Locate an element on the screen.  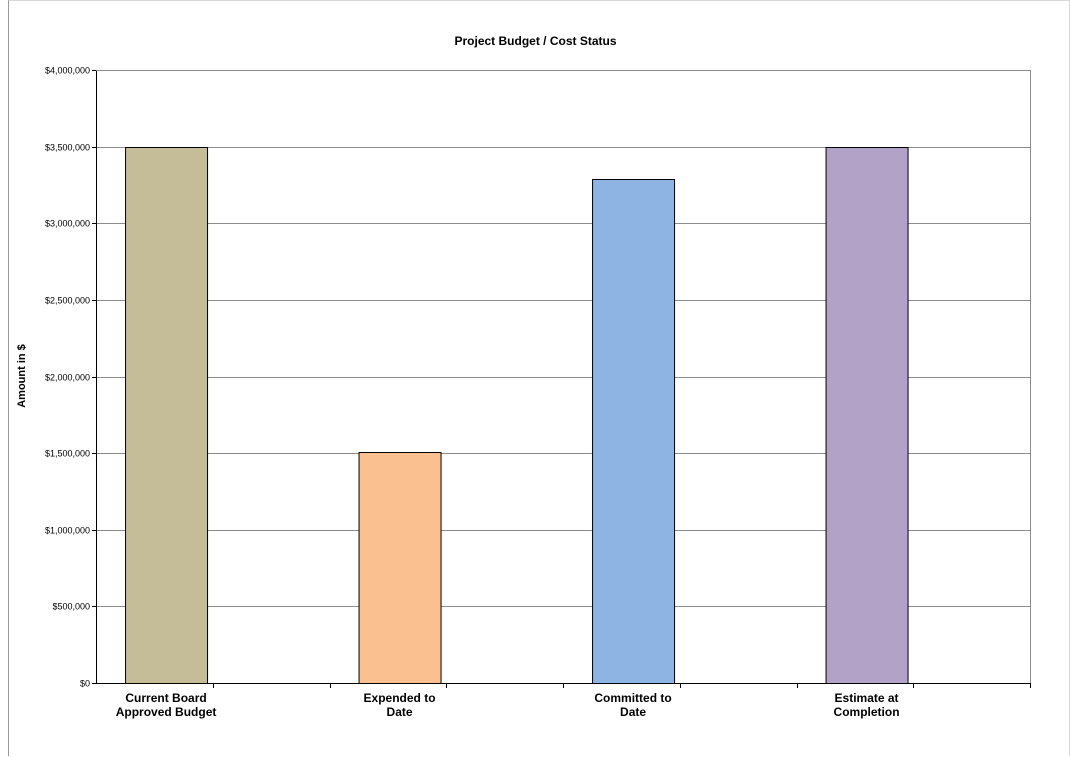
y-tick-label: $2,000,000 is located at coordinates (67, 378).